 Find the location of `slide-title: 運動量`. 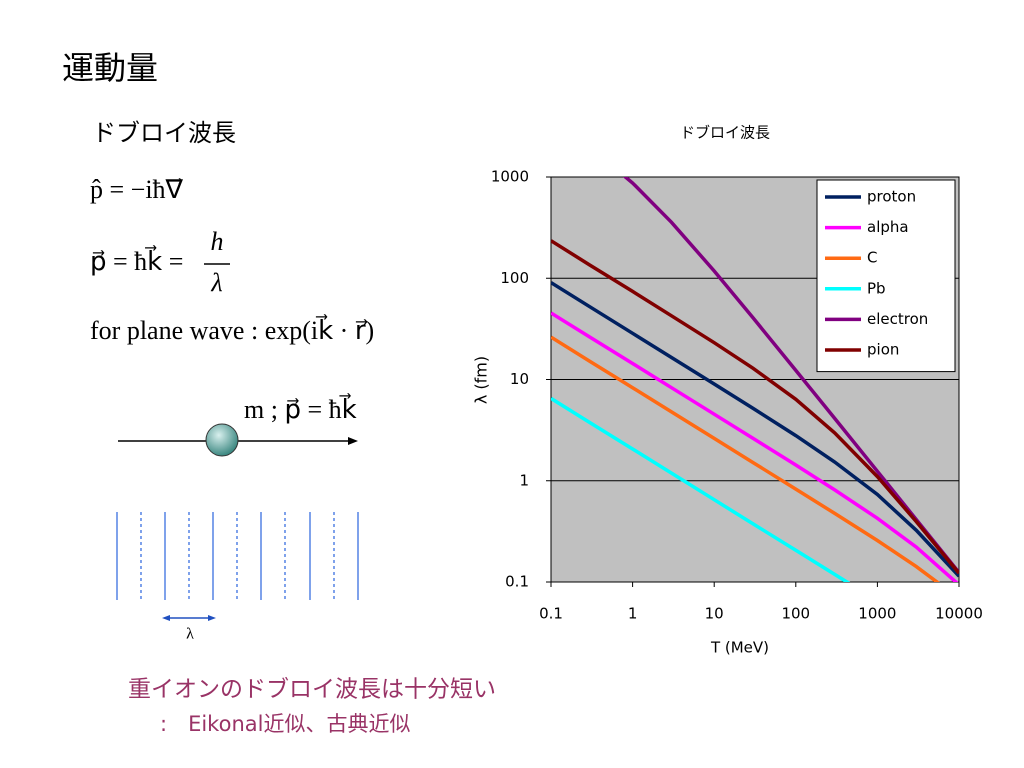

slide-title: 運動量 is located at coordinates (110, 68).